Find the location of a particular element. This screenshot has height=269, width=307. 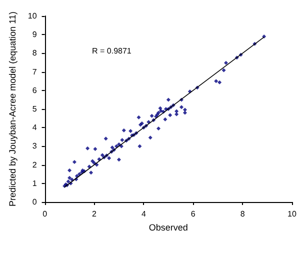

y-tick-label: 9 is located at coordinates (35, 35).